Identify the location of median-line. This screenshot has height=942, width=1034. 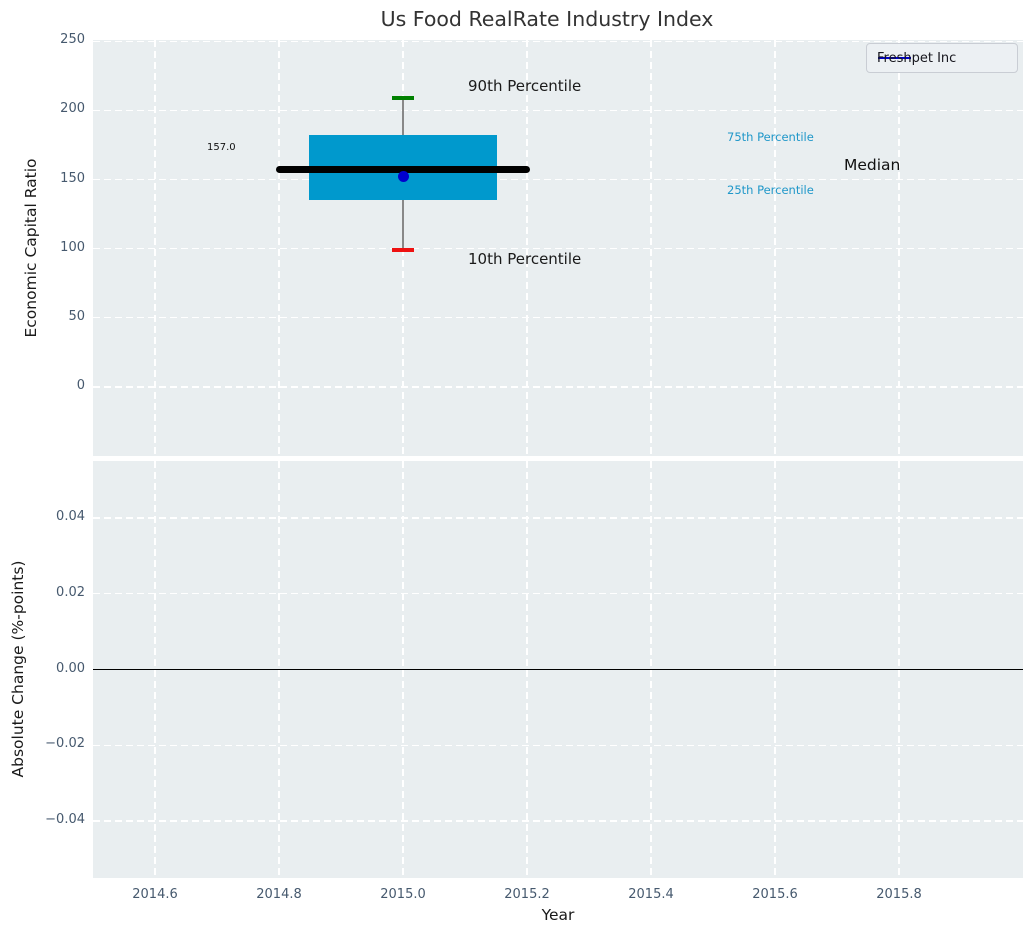
(403, 170).